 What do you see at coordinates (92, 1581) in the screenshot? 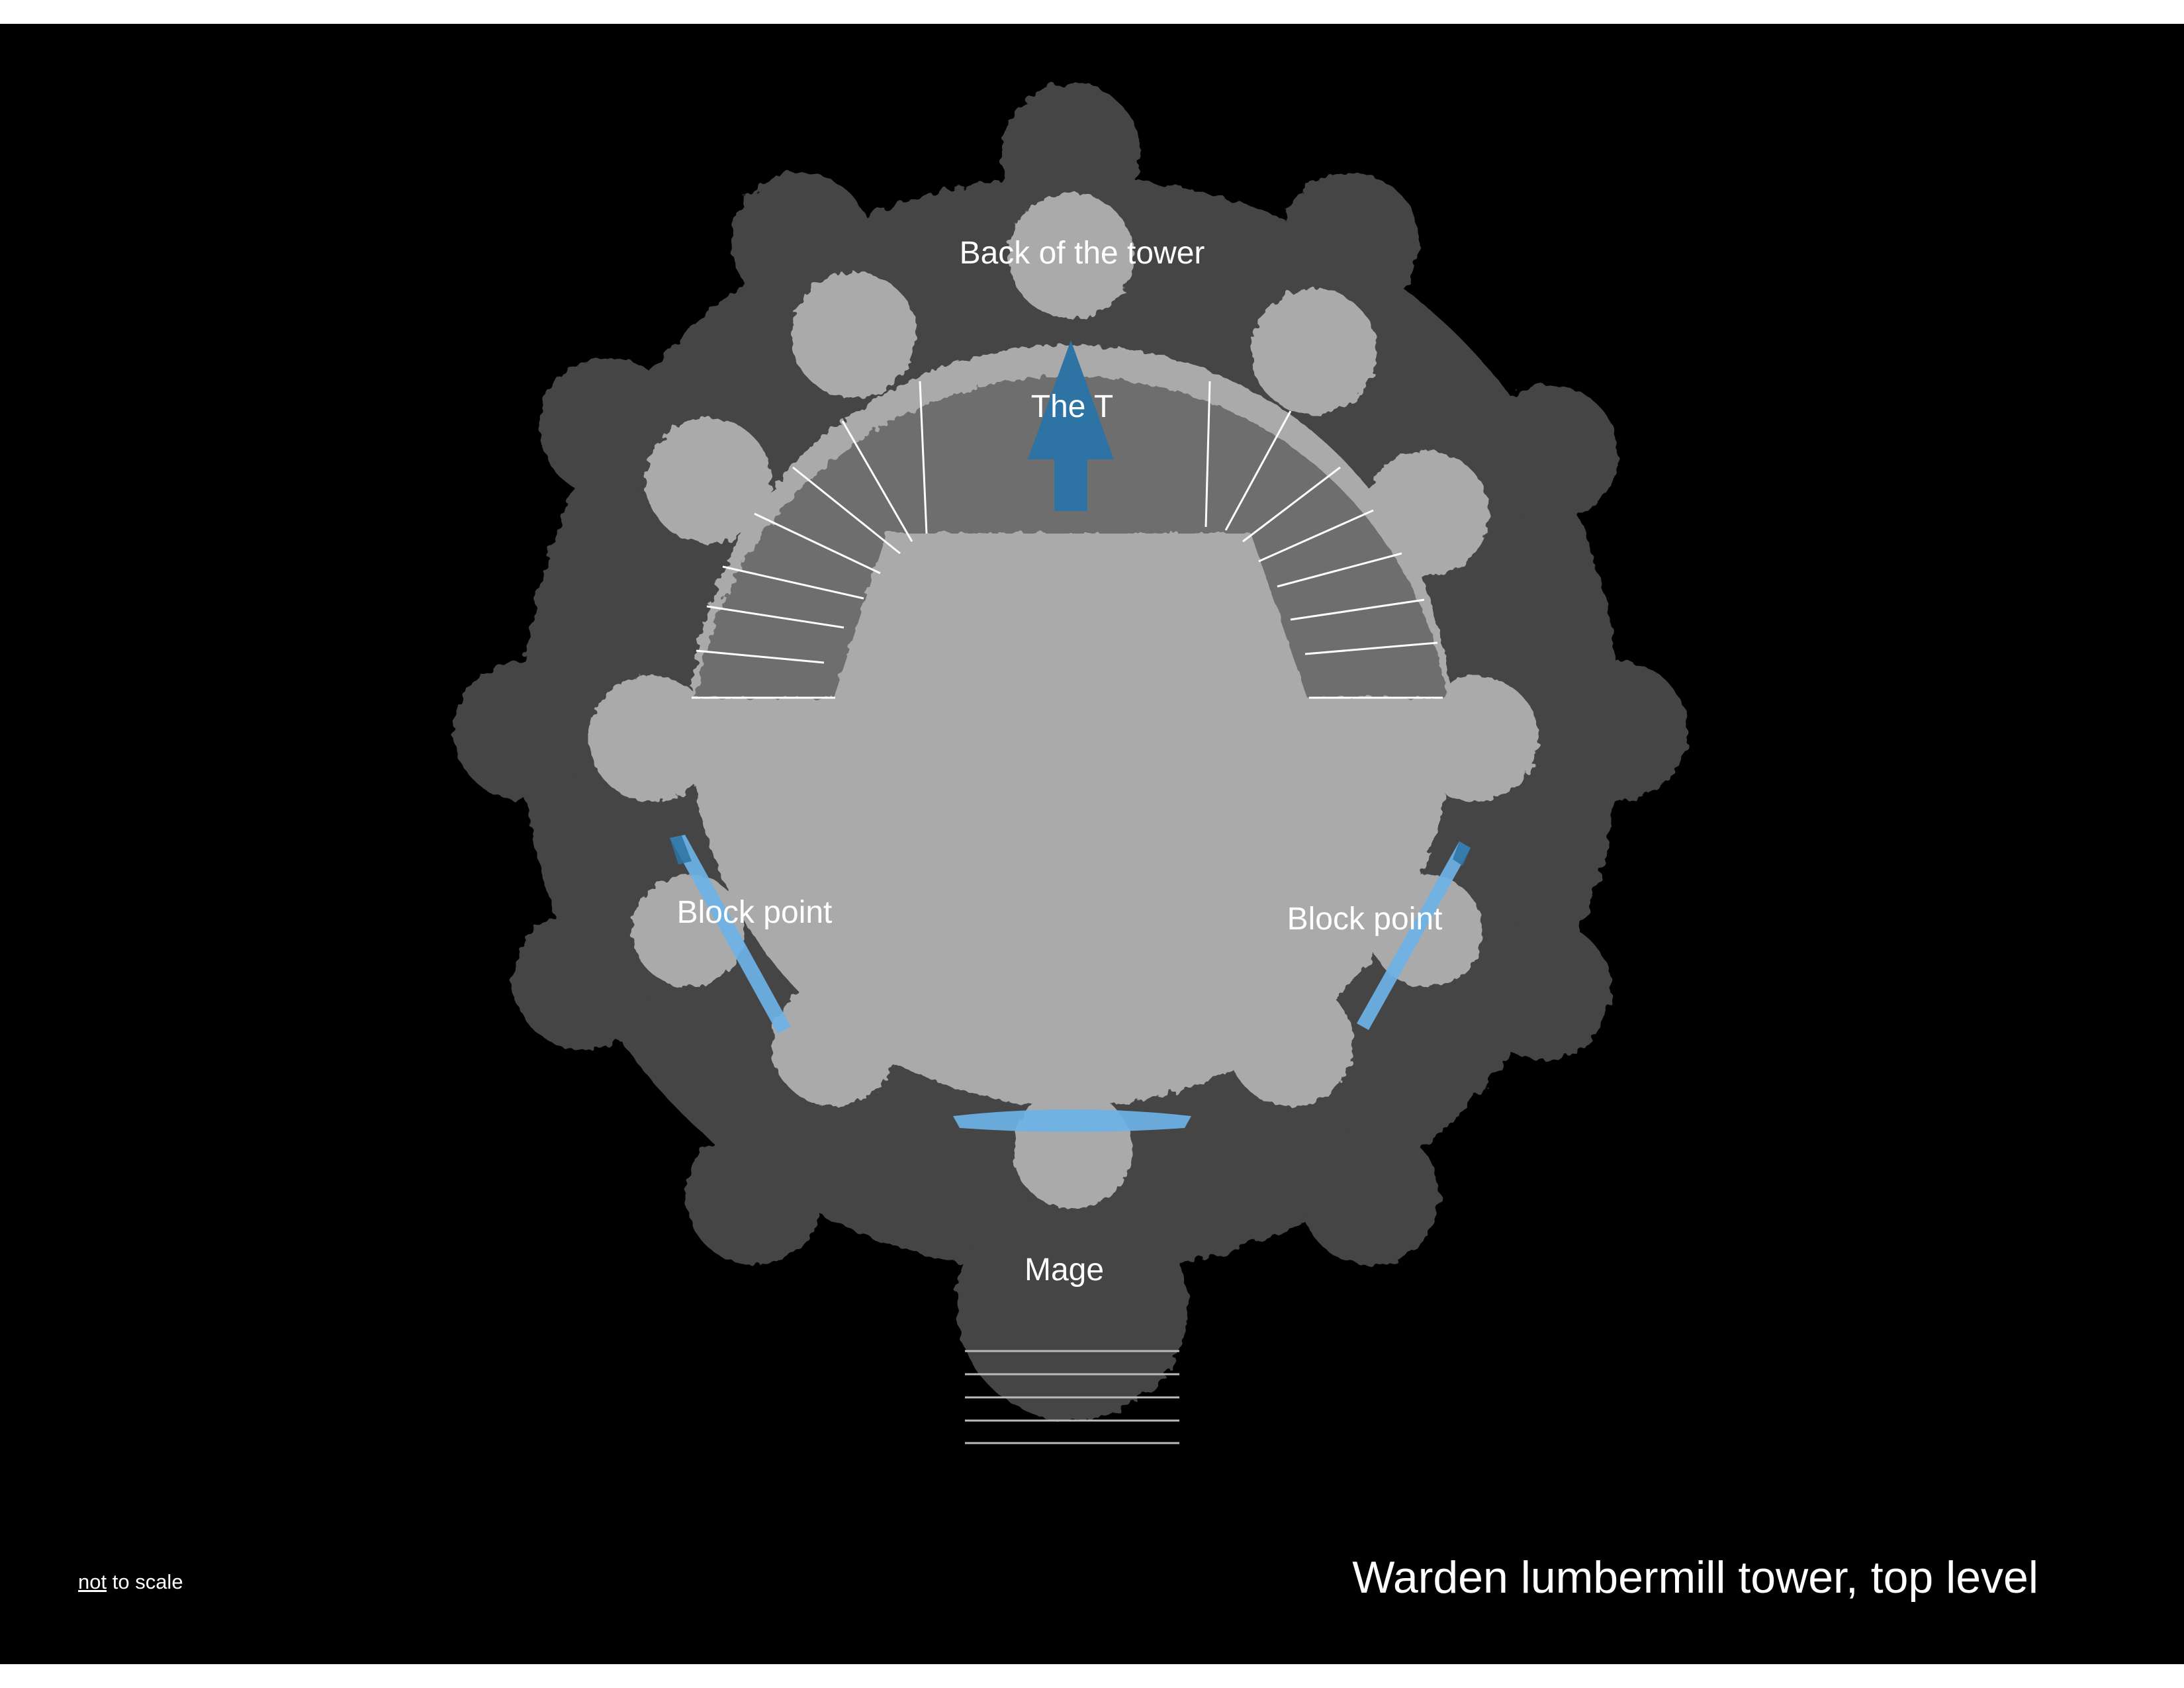
I see `scale-caption-emphasis: not` at bounding box center [92, 1581].